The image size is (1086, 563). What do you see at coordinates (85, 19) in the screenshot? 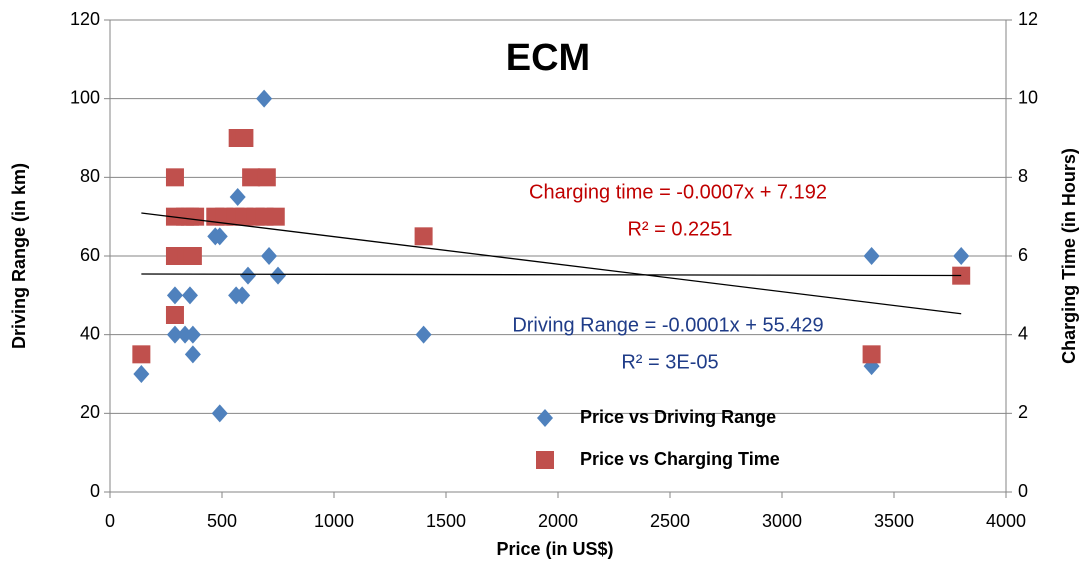
I see `y-tick-label: 120` at bounding box center [85, 19].